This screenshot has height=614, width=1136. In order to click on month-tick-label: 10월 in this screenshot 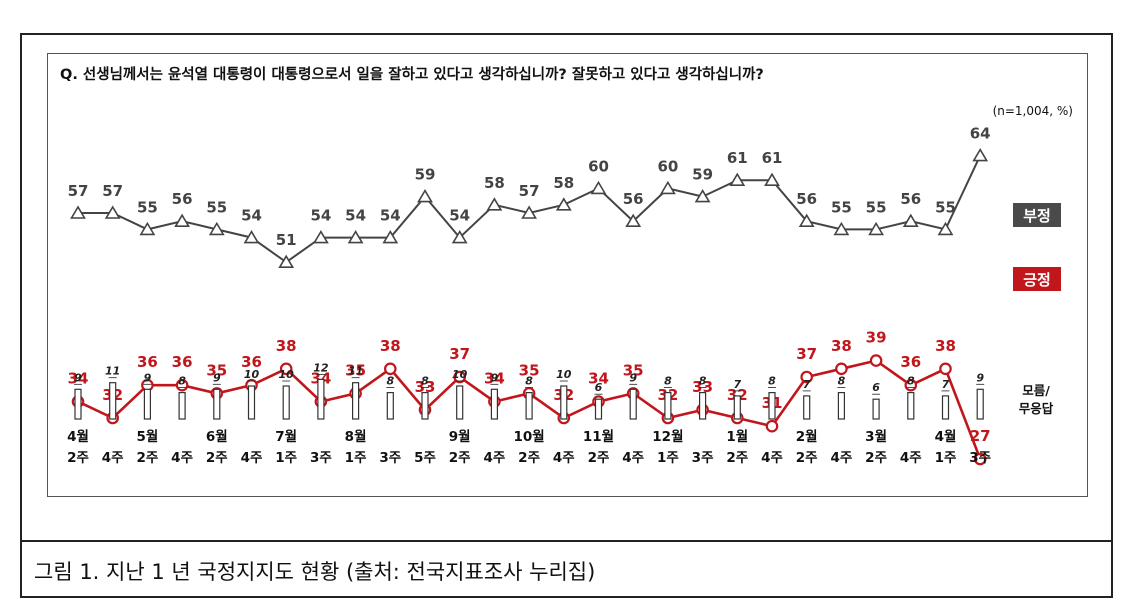, I will do `click(528, 436)`.